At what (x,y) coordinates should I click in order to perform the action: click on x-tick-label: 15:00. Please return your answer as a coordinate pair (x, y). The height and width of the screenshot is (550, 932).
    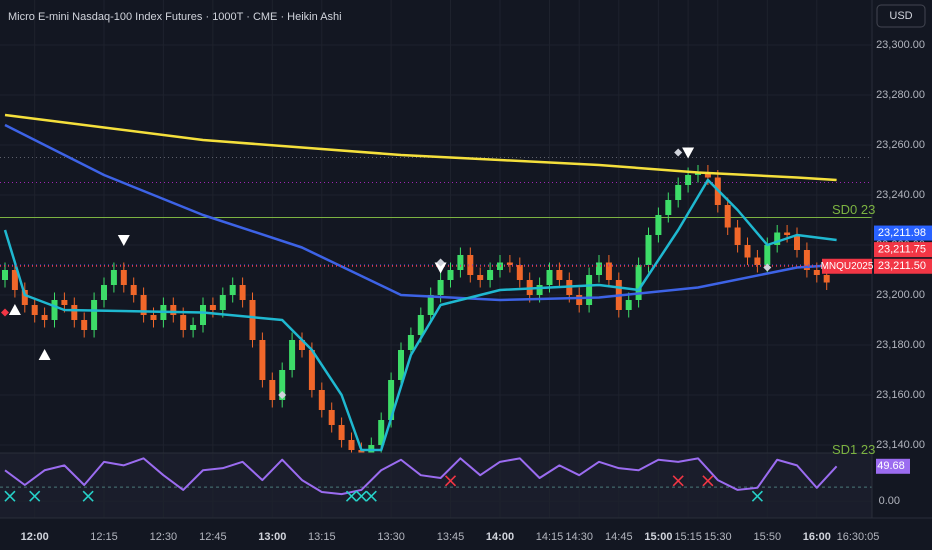
    Looking at the image, I should click on (658, 537).